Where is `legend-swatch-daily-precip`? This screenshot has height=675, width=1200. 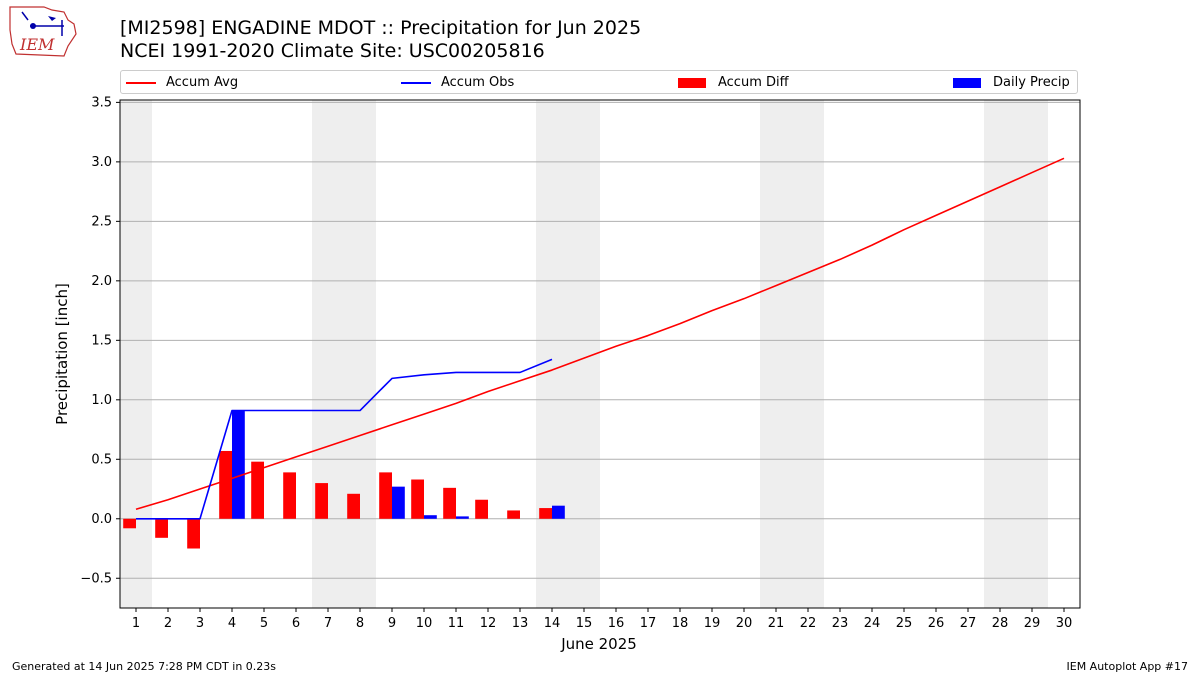 legend-swatch-daily-precip is located at coordinates (967, 83).